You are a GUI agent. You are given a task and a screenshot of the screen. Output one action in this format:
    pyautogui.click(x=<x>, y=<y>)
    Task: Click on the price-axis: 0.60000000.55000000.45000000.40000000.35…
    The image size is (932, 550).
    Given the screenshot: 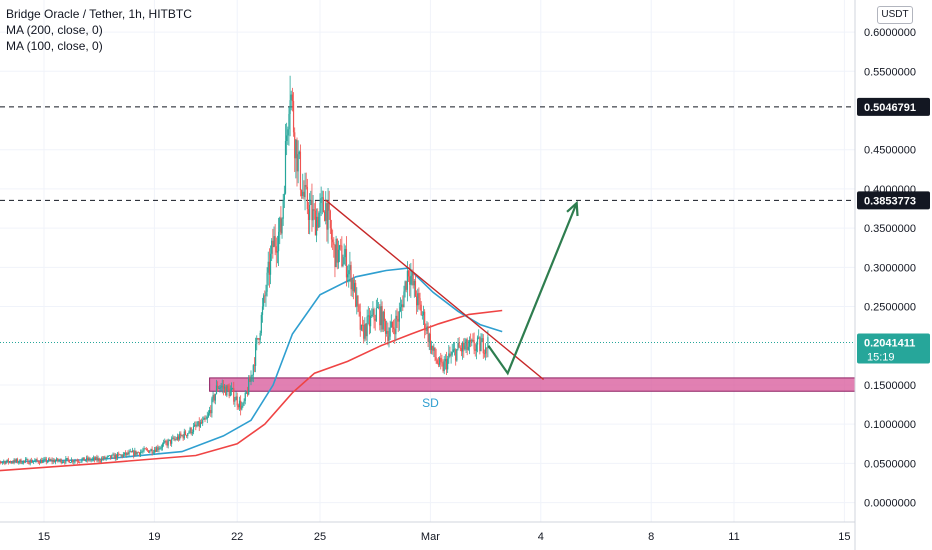 What is the action you would take?
    pyautogui.click(x=892, y=275)
    